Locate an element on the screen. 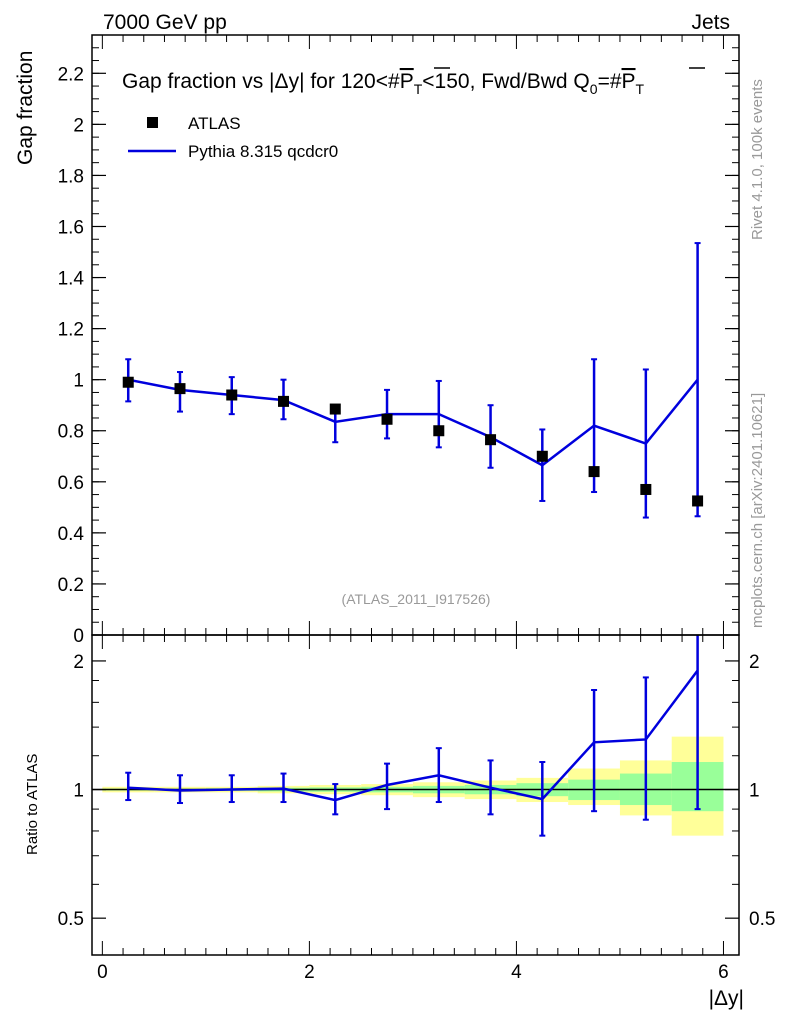 The image size is (786, 1024). ratio-series-line is located at coordinates (413, 735).